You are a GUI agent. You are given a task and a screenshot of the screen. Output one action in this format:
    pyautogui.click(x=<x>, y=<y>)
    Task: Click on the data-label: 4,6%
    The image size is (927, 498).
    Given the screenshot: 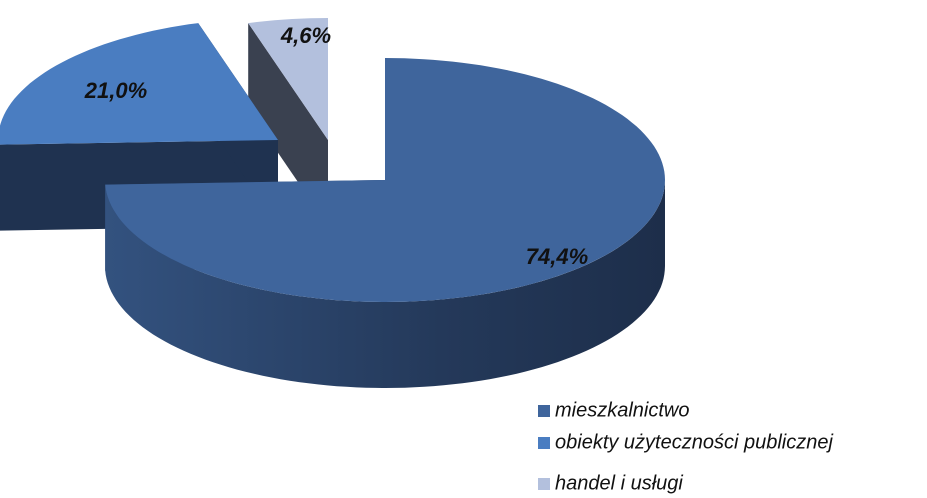 What is the action you would take?
    pyautogui.click(x=305, y=35)
    